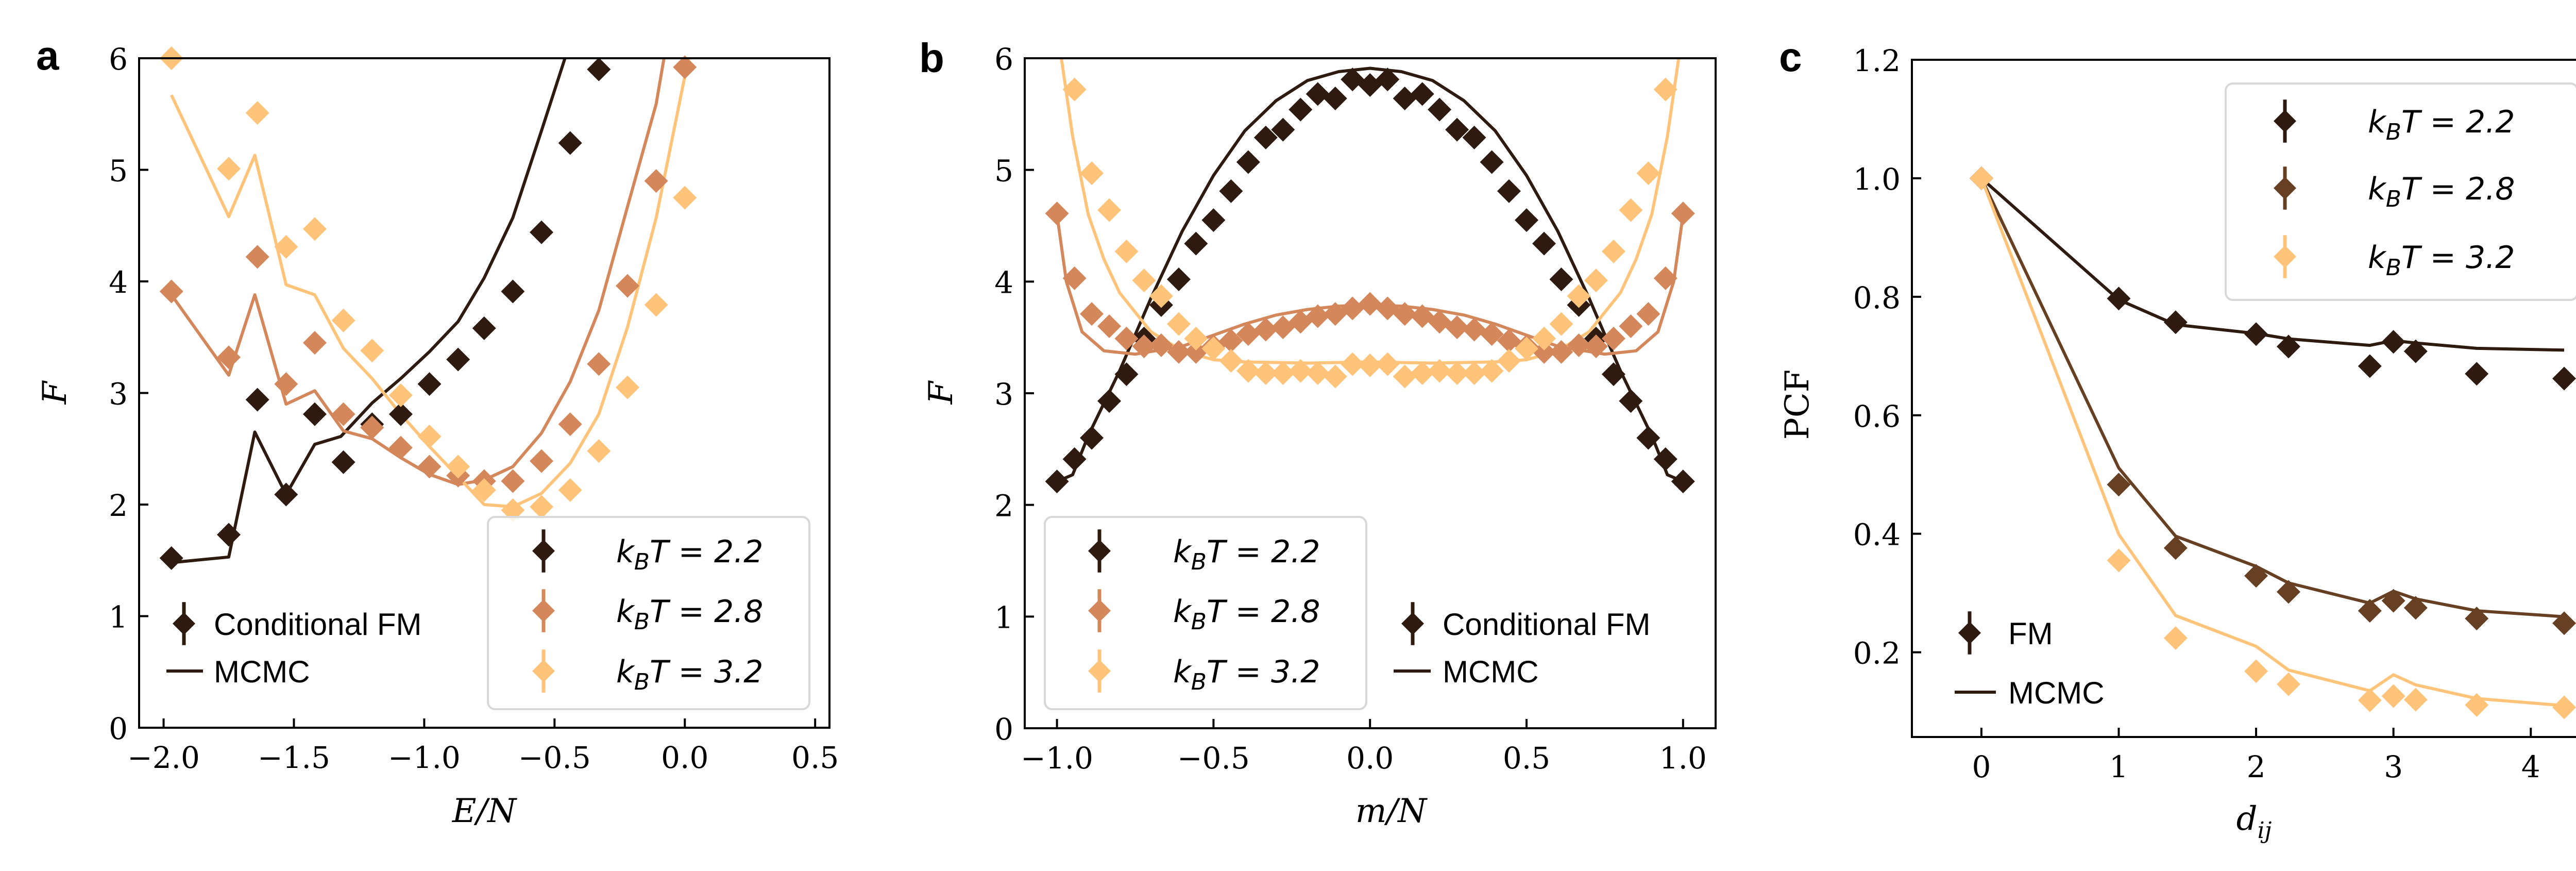  Describe the element at coordinates (815, 757) in the screenshot. I see `x-tick-label: 0.5` at that location.